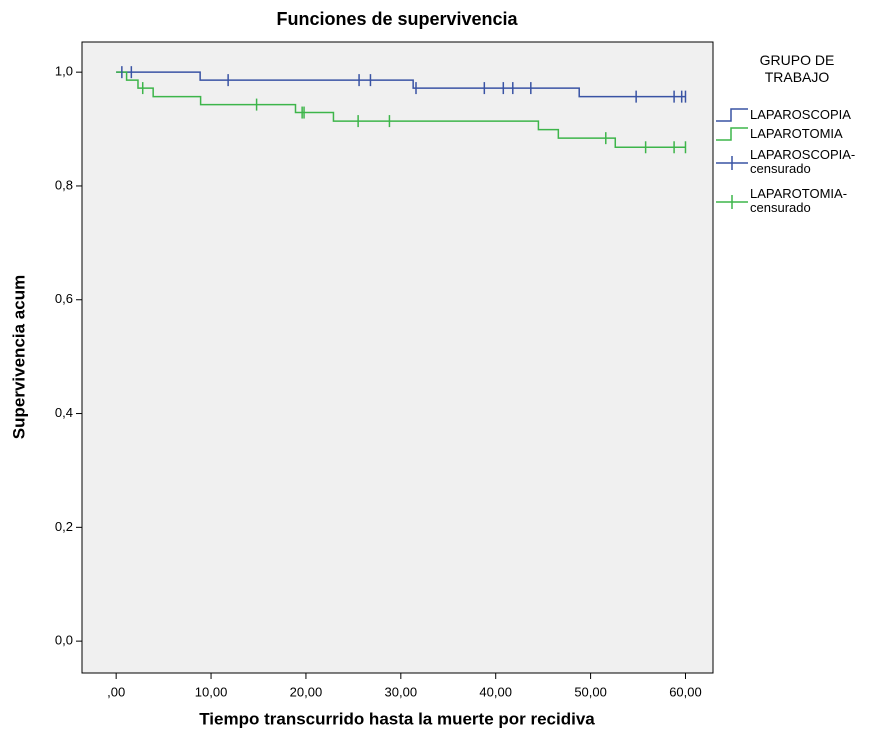  I want to click on y-tick-label: 1,0, so click(64, 71).